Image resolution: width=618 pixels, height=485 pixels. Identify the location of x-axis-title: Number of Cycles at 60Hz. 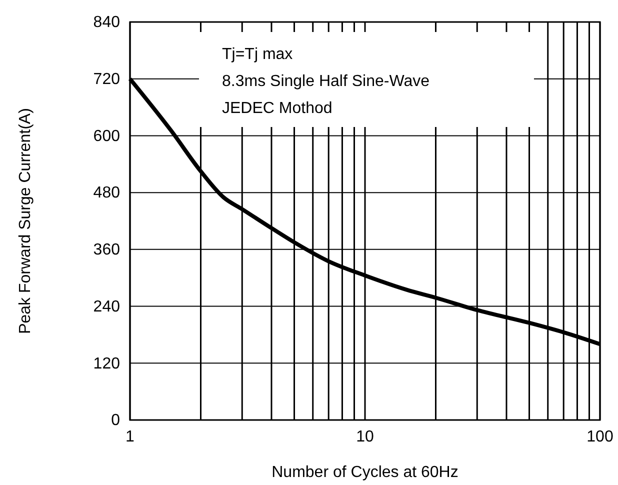
(365, 472).